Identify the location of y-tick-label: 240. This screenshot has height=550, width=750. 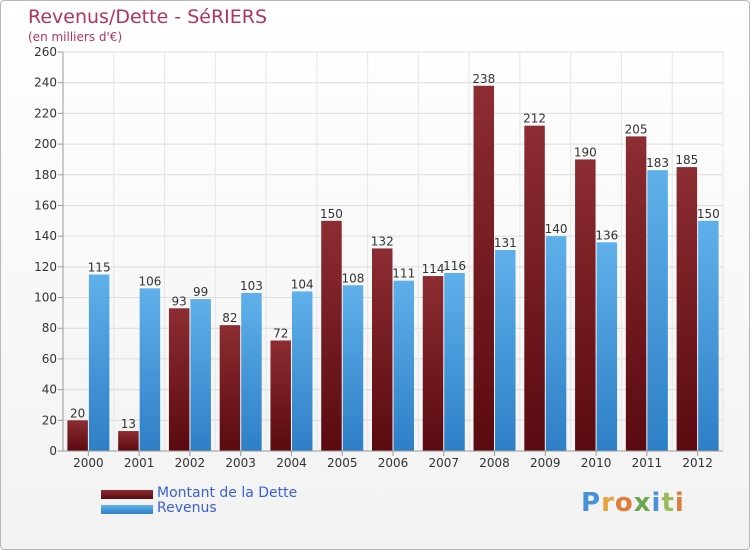
(45, 83).